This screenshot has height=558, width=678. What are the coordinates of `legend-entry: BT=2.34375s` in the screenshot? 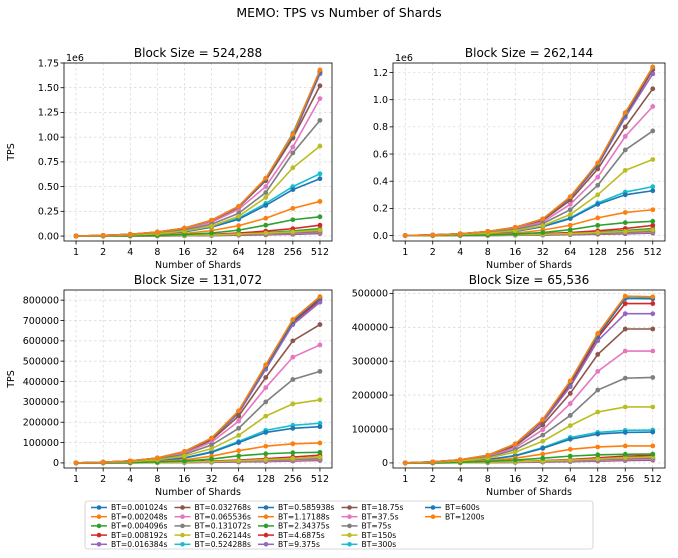 It's located at (294, 526).